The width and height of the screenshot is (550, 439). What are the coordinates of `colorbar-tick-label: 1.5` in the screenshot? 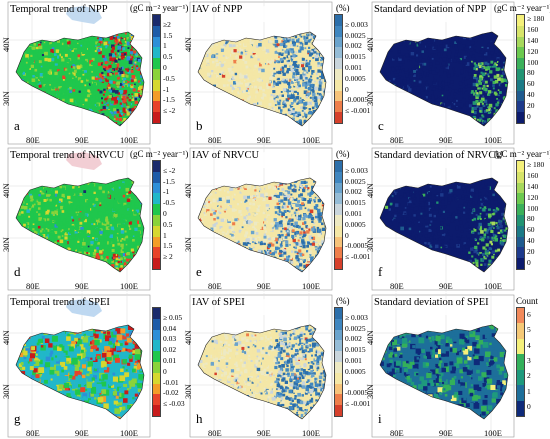 It's located at (168, 246).